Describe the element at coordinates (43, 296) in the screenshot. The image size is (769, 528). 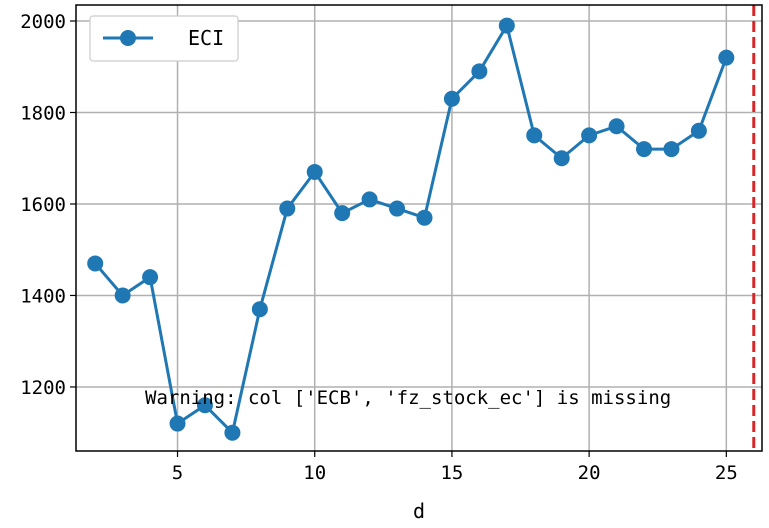
I see `y-tick-label: 1400` at that location.